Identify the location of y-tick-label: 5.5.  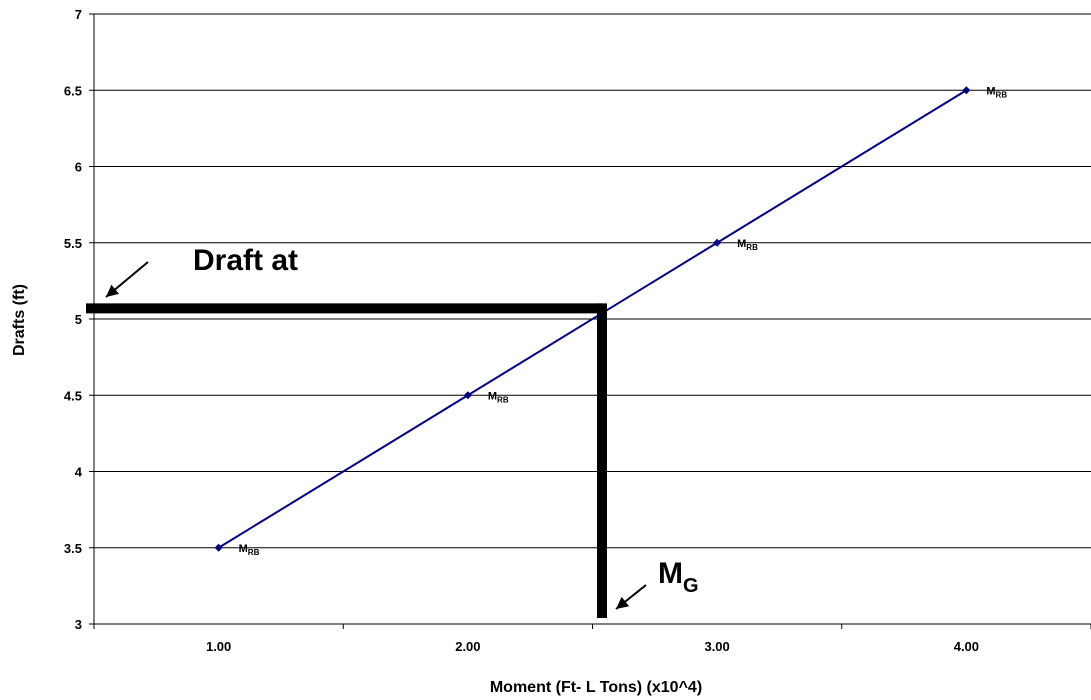
(73, 243).